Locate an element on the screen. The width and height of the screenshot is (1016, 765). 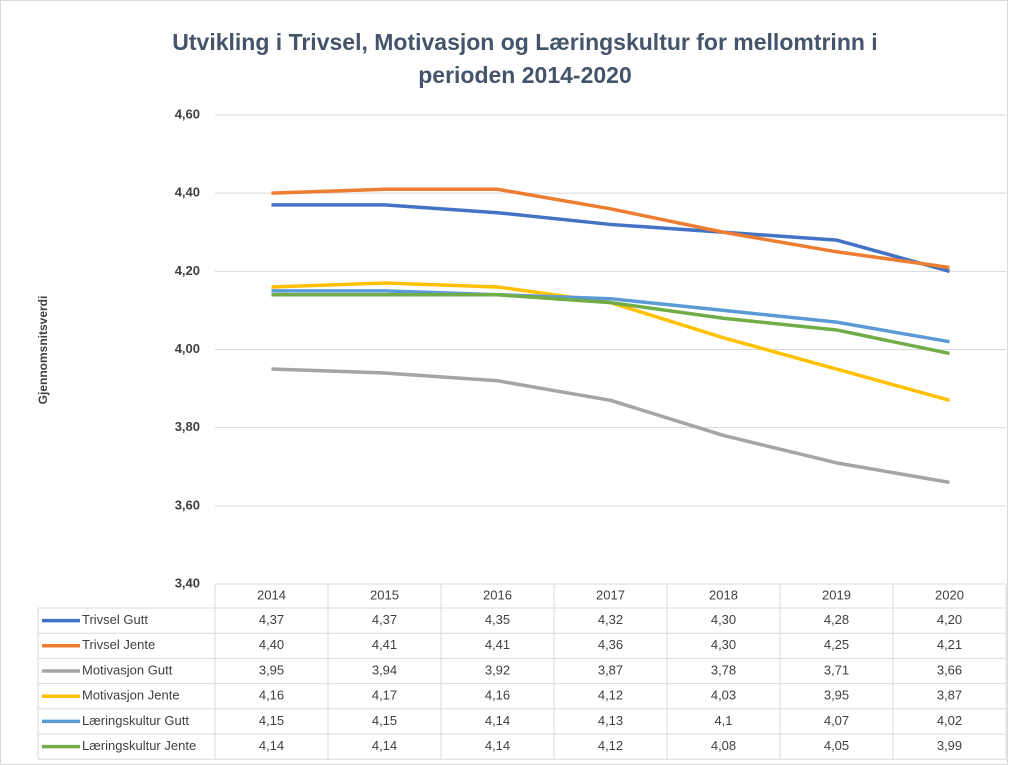
table-cell: 3,94 is located at coordinates (384, 669).